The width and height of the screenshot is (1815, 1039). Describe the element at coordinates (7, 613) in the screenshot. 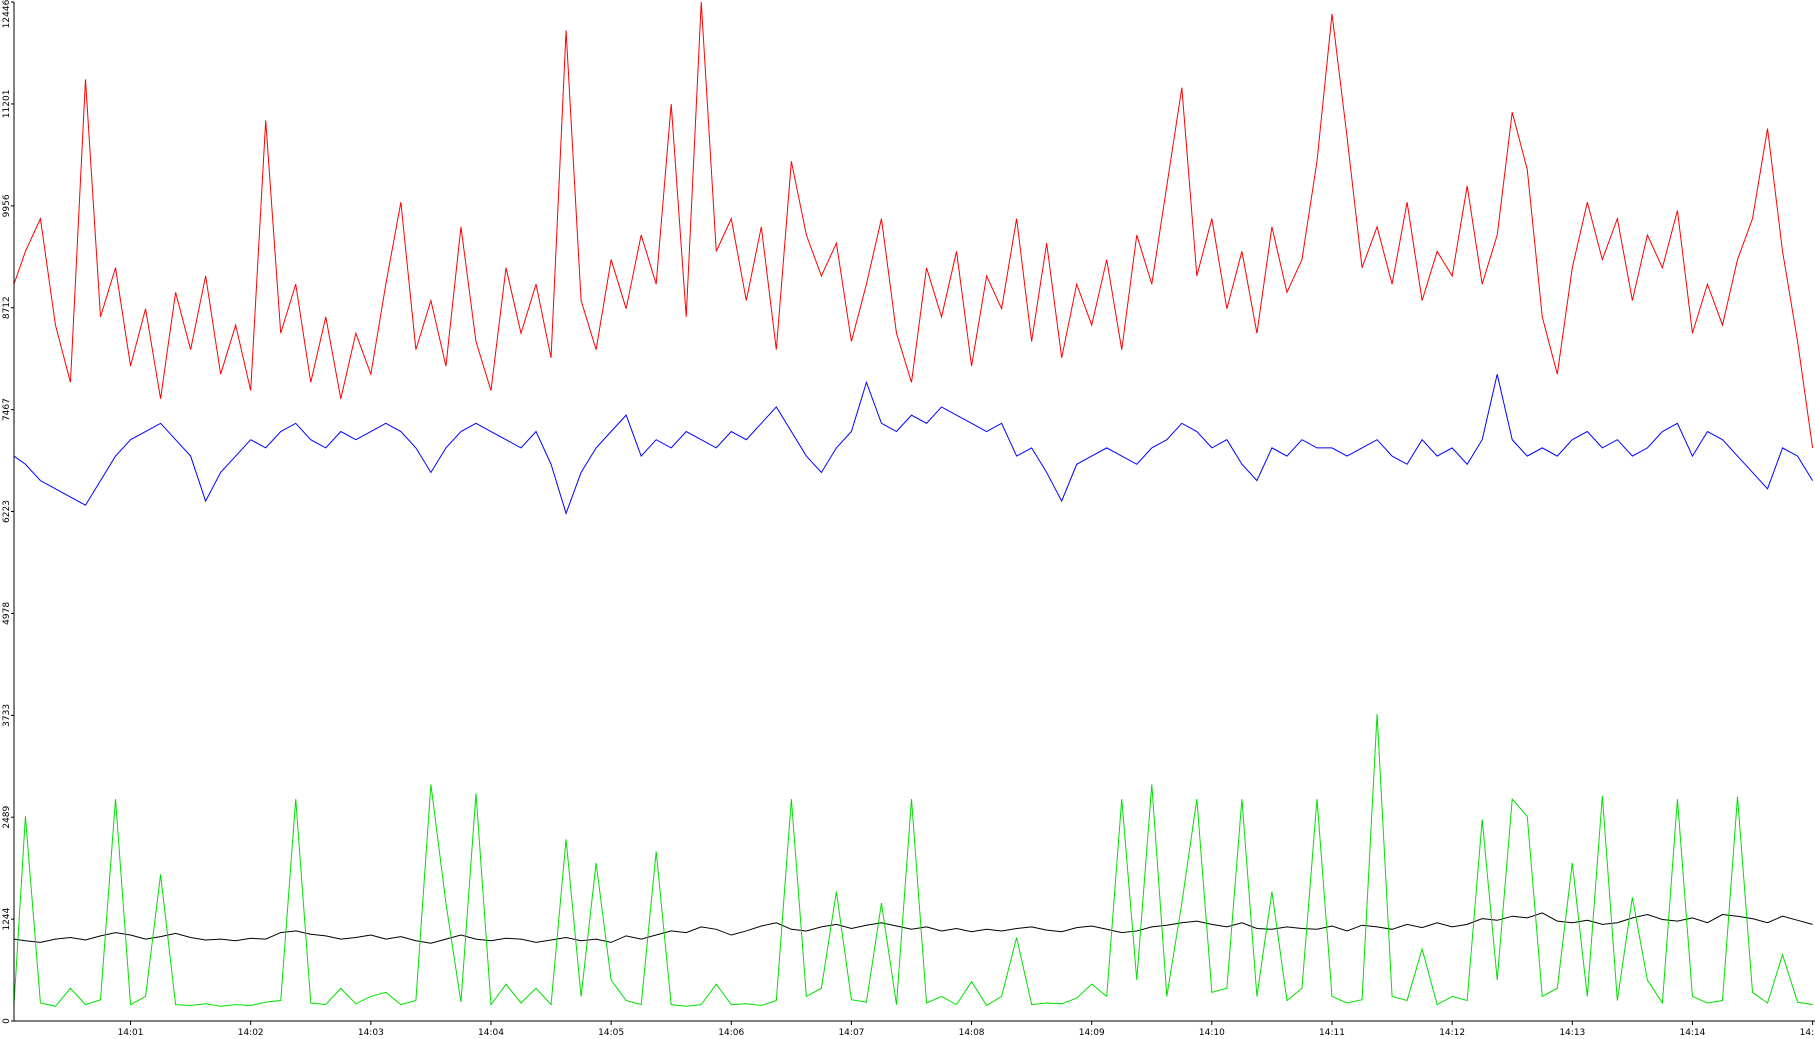

I see `y-tick-label: 4978` at that location.